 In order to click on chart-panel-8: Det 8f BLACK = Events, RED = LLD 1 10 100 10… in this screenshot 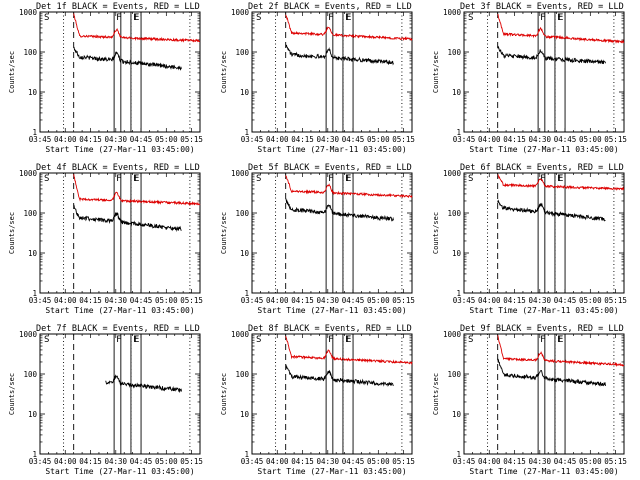, I will do `click(317, 400)`.